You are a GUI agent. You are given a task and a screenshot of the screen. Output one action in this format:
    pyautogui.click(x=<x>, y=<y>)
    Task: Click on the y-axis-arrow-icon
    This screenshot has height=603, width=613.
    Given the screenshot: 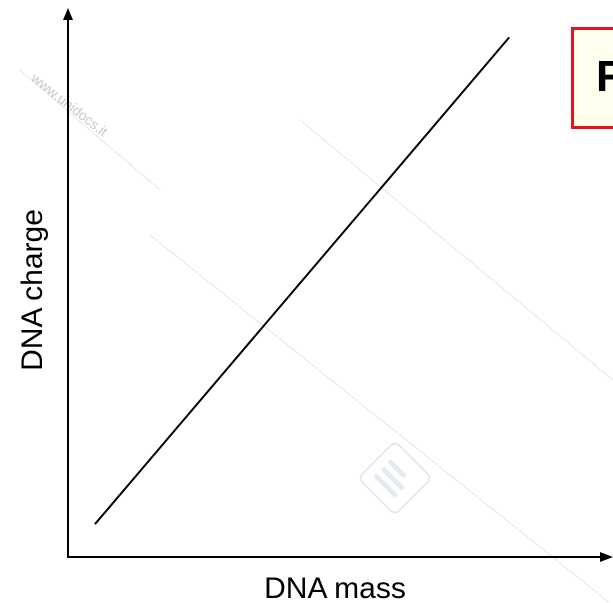 What is the action you would take?
    pyautogui.click(x=68, y=14)
    